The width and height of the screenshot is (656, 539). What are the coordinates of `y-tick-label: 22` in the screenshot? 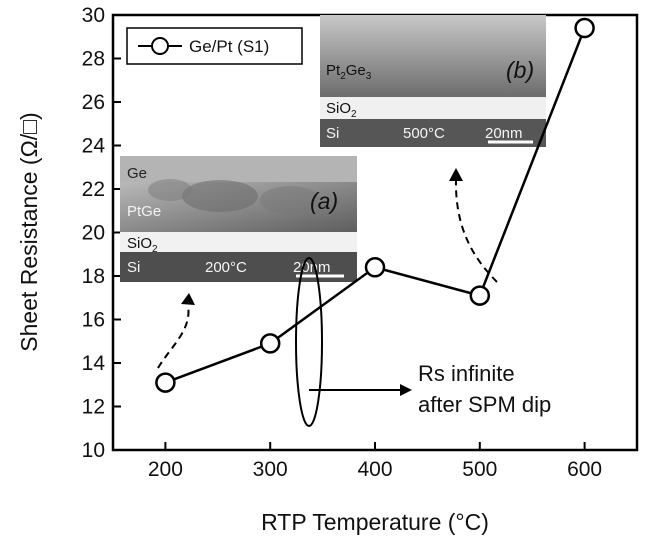 It's located at (93, 189).